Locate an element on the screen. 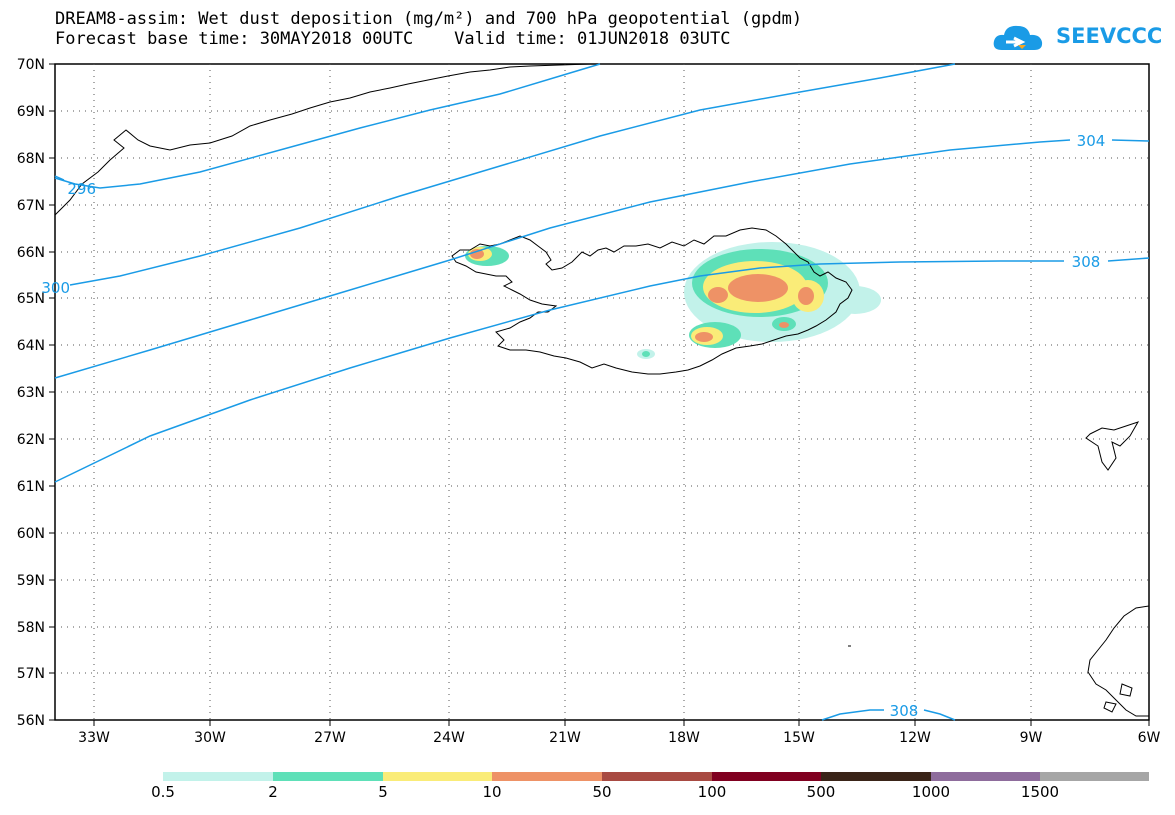 This screenshot has width=1175, height=815. greenland-coastline is located at coordinates (322, 139).